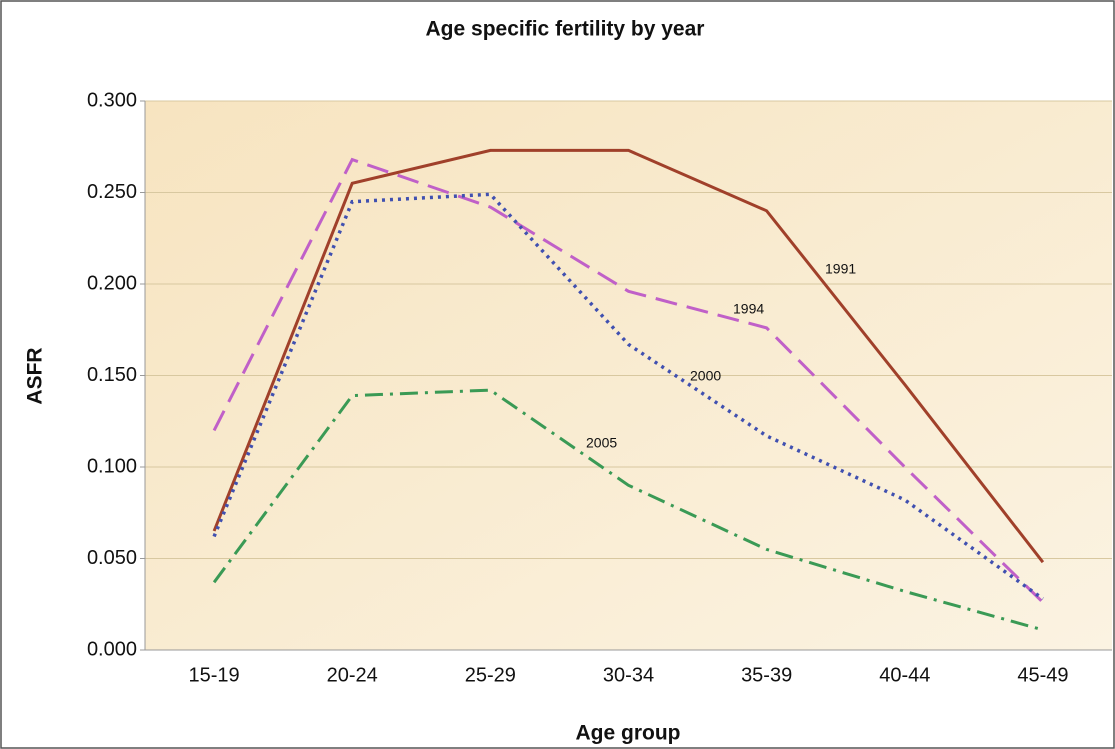 The width and height of the screenshot is (1115, 749). I want to click on x-axis-title: Age group, so click(628, 733).